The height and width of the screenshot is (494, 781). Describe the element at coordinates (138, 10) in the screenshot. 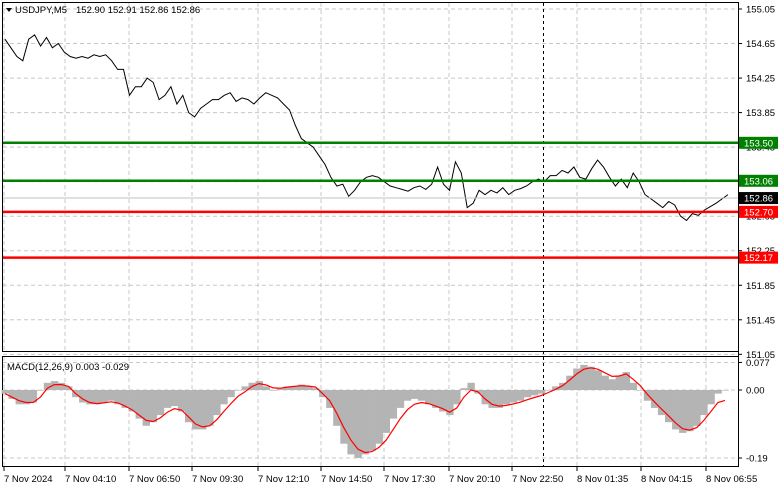

I see `ohlc-header: 152.90 152.91 152.86 152.86` at that location.